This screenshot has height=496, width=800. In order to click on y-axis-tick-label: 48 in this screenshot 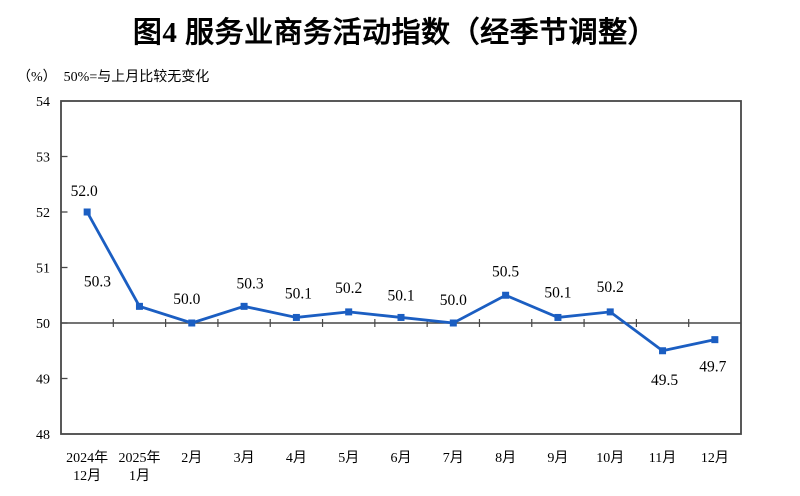, I will do `click(43, 435)`.